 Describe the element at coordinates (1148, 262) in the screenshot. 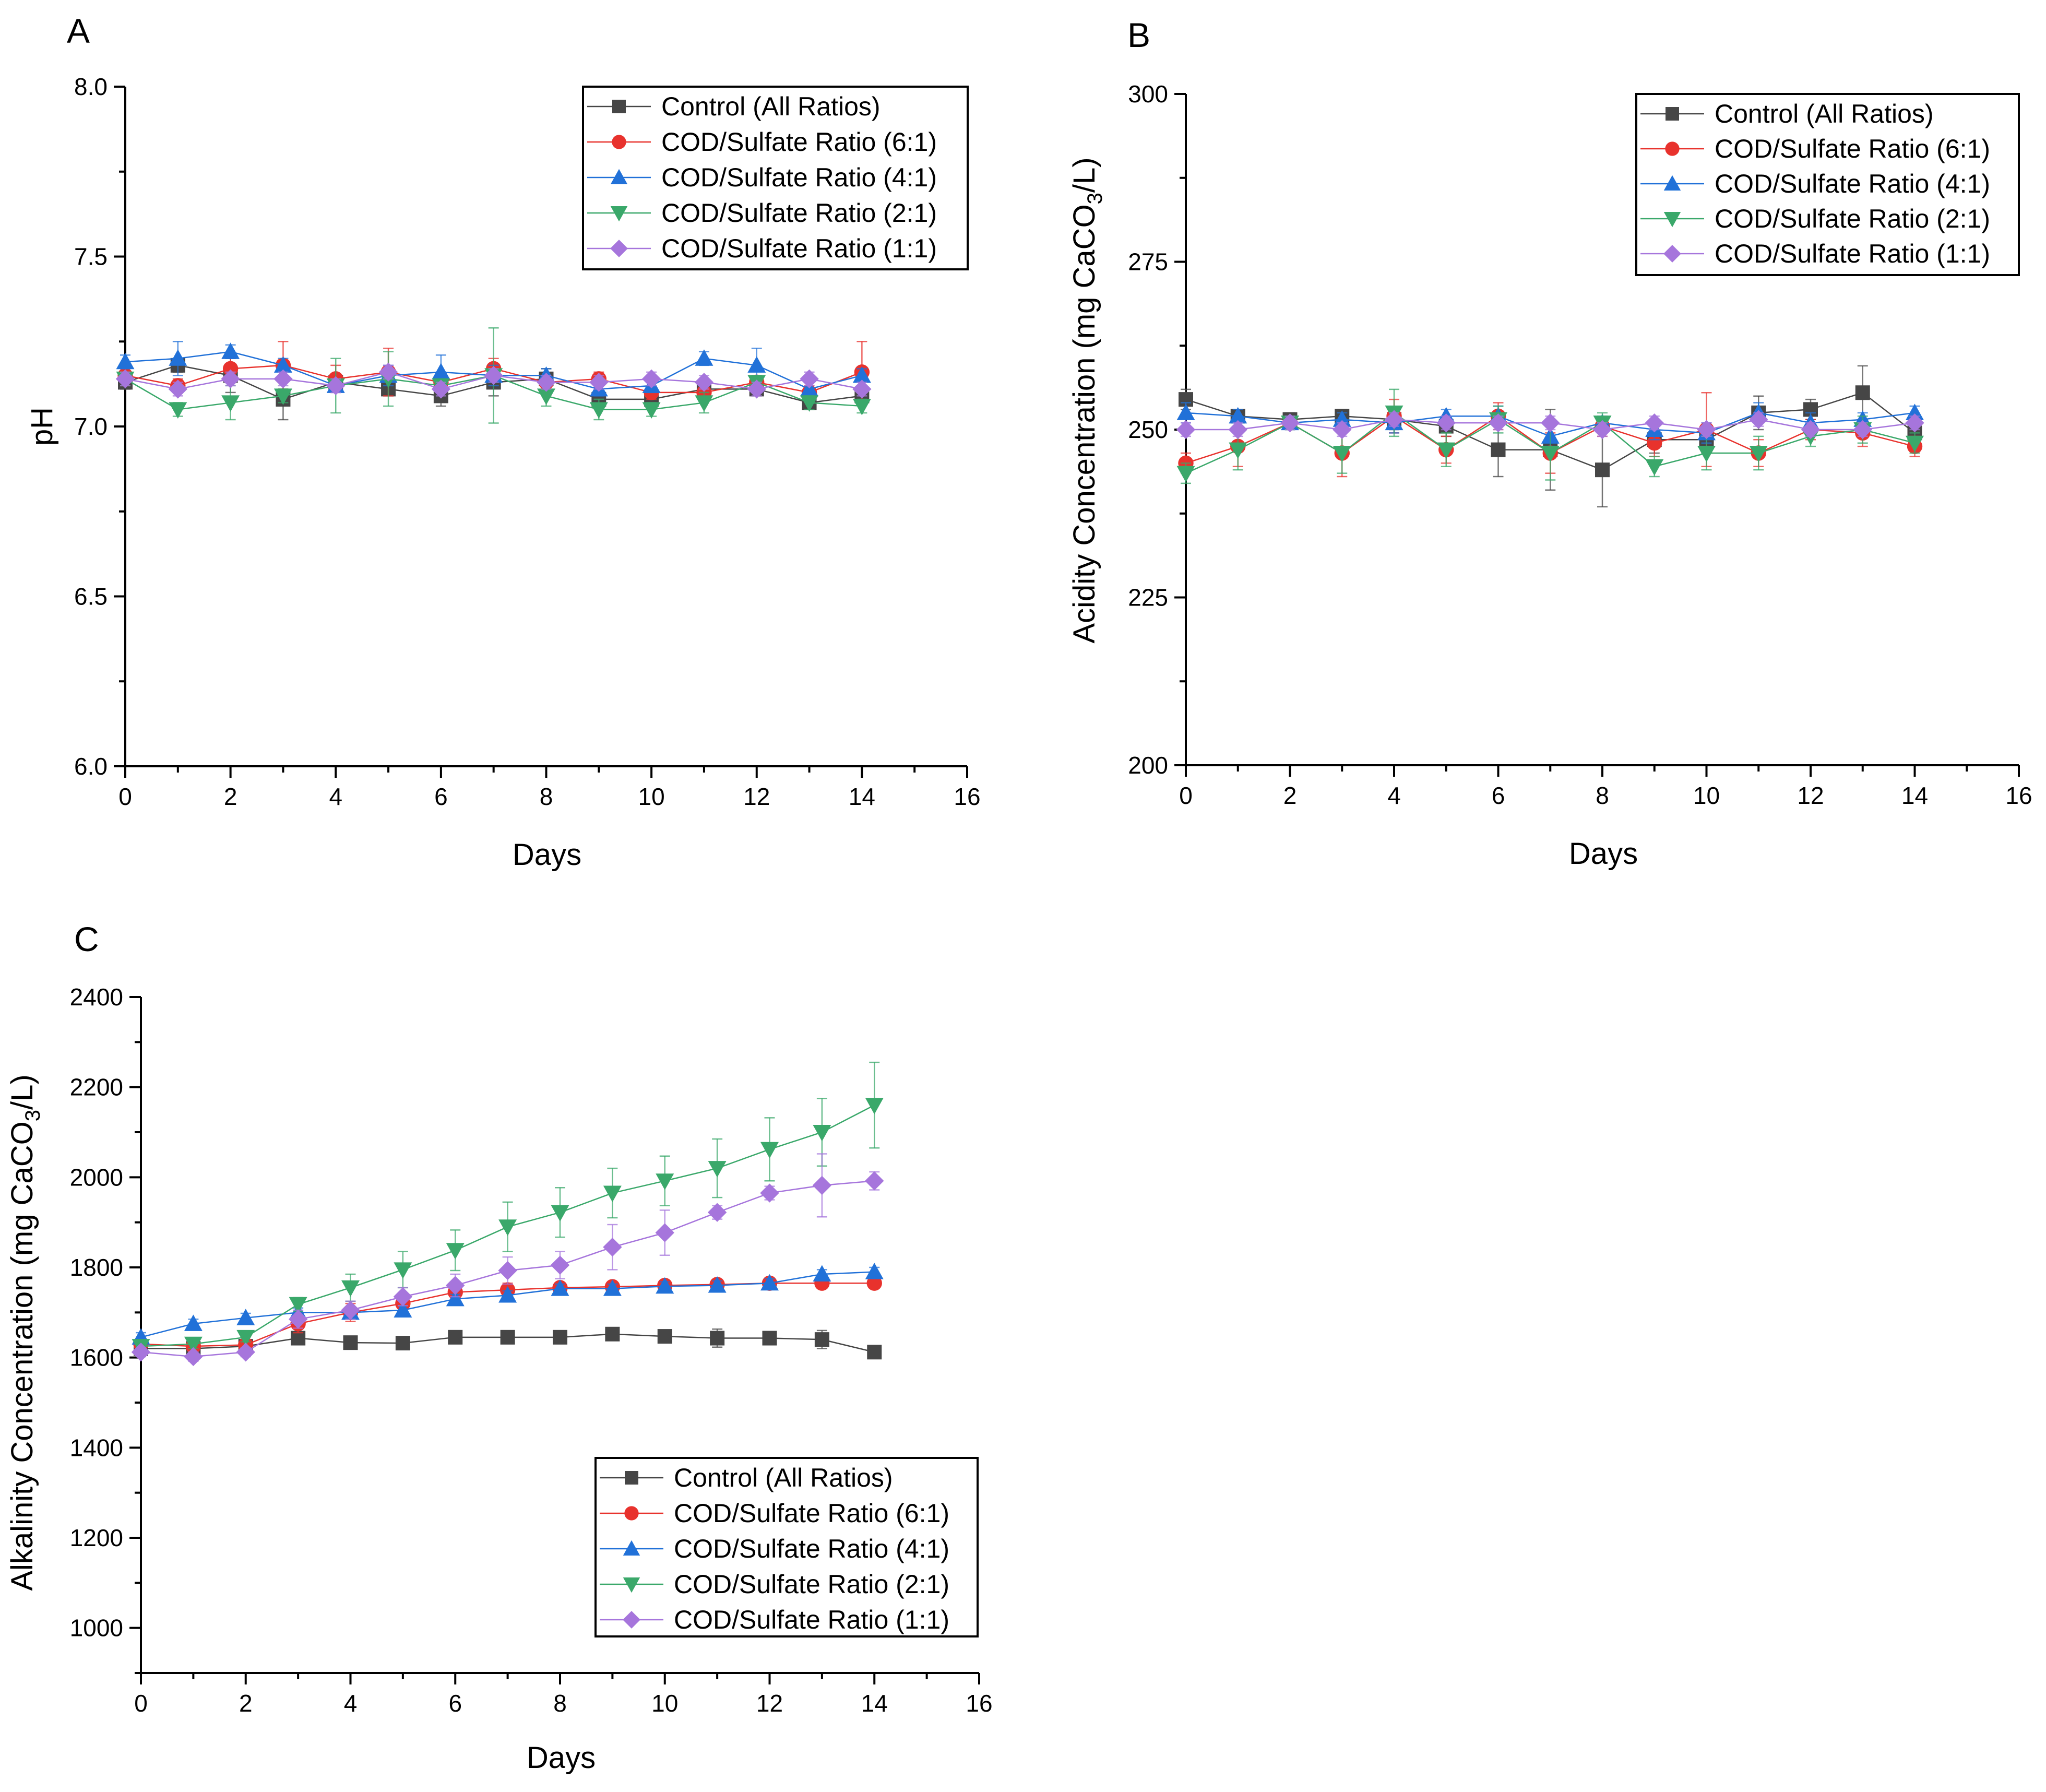

I see `panel-b-y-tick-label: 275` at that location.